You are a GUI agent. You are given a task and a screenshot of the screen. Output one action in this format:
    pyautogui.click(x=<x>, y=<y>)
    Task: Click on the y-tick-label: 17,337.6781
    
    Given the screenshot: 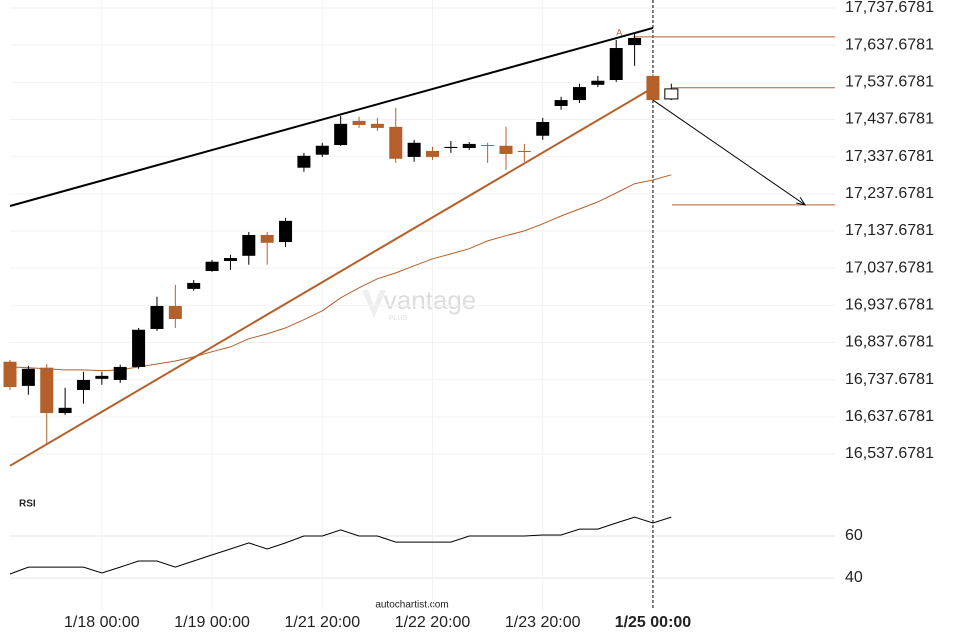 What is the action you would take?
    pyautogui.click(x=889, y=156)
    